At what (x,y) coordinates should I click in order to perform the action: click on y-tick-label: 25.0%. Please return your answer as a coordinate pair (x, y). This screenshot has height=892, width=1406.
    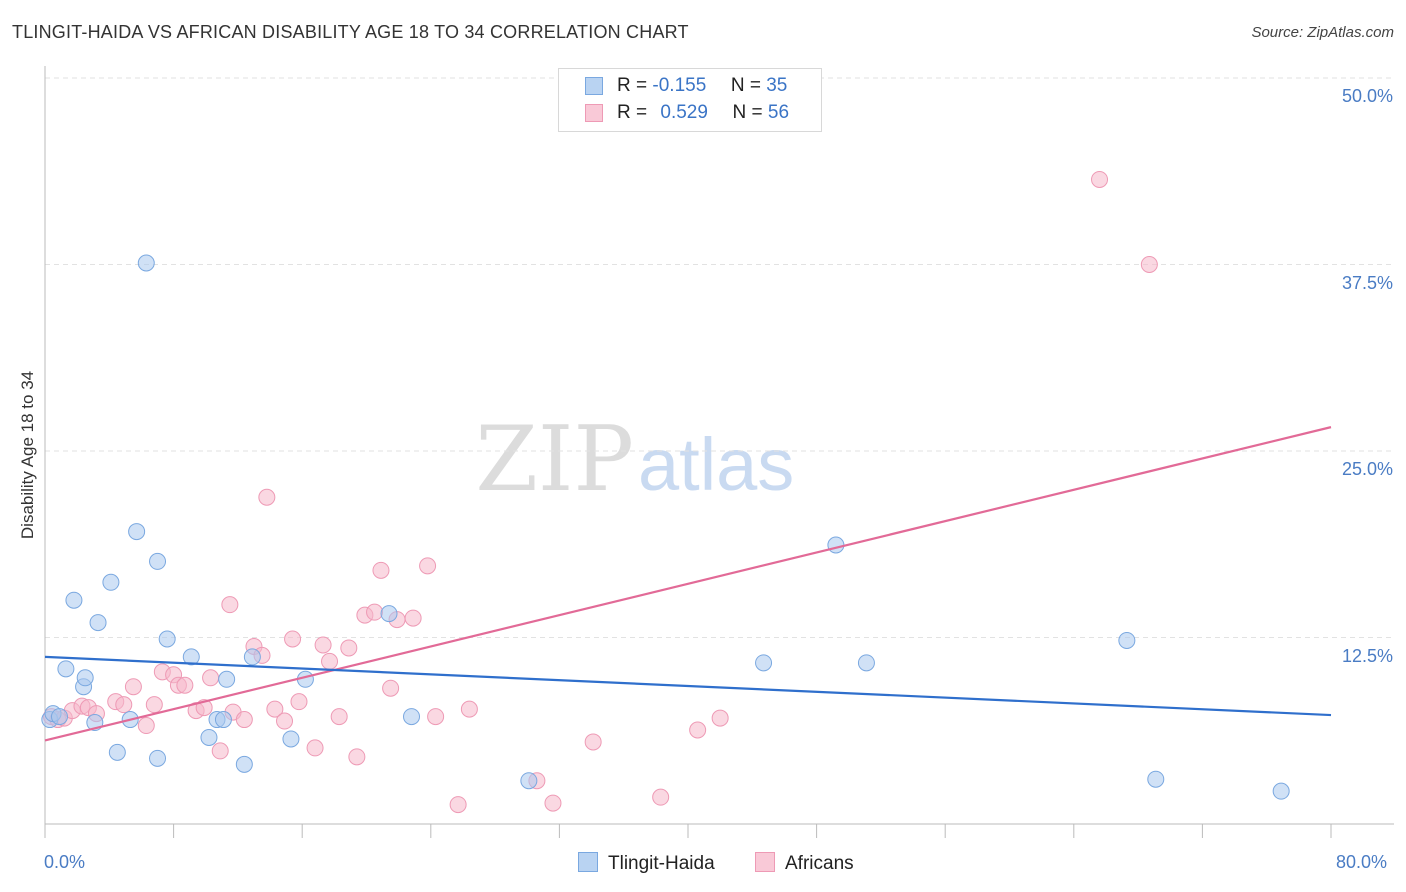
    Looking at the image, I should click on (1367, 469).